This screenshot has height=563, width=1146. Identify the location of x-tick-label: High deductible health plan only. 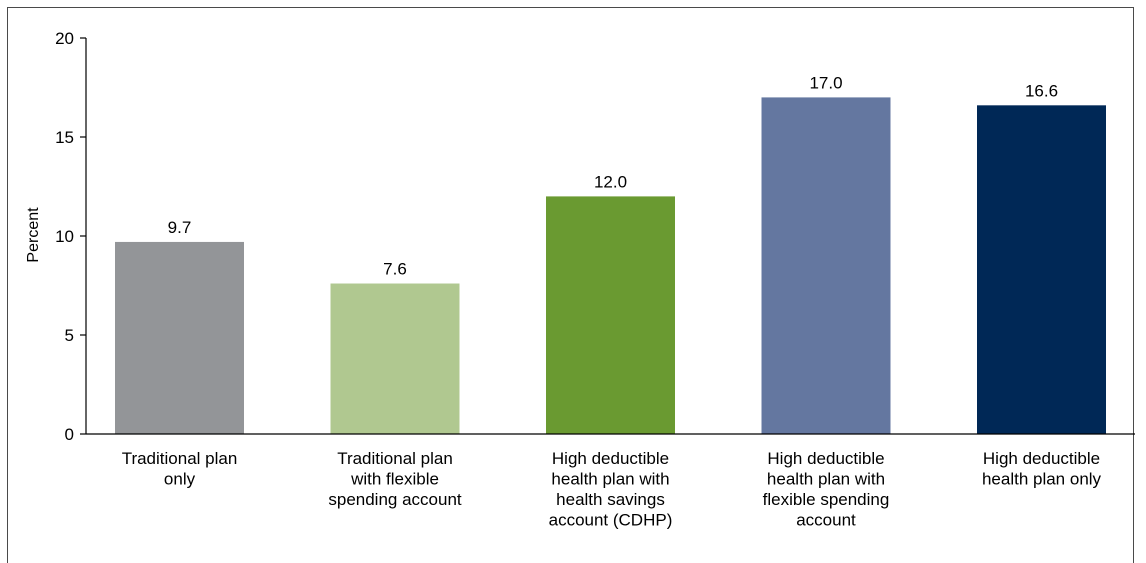
(1042, 469).